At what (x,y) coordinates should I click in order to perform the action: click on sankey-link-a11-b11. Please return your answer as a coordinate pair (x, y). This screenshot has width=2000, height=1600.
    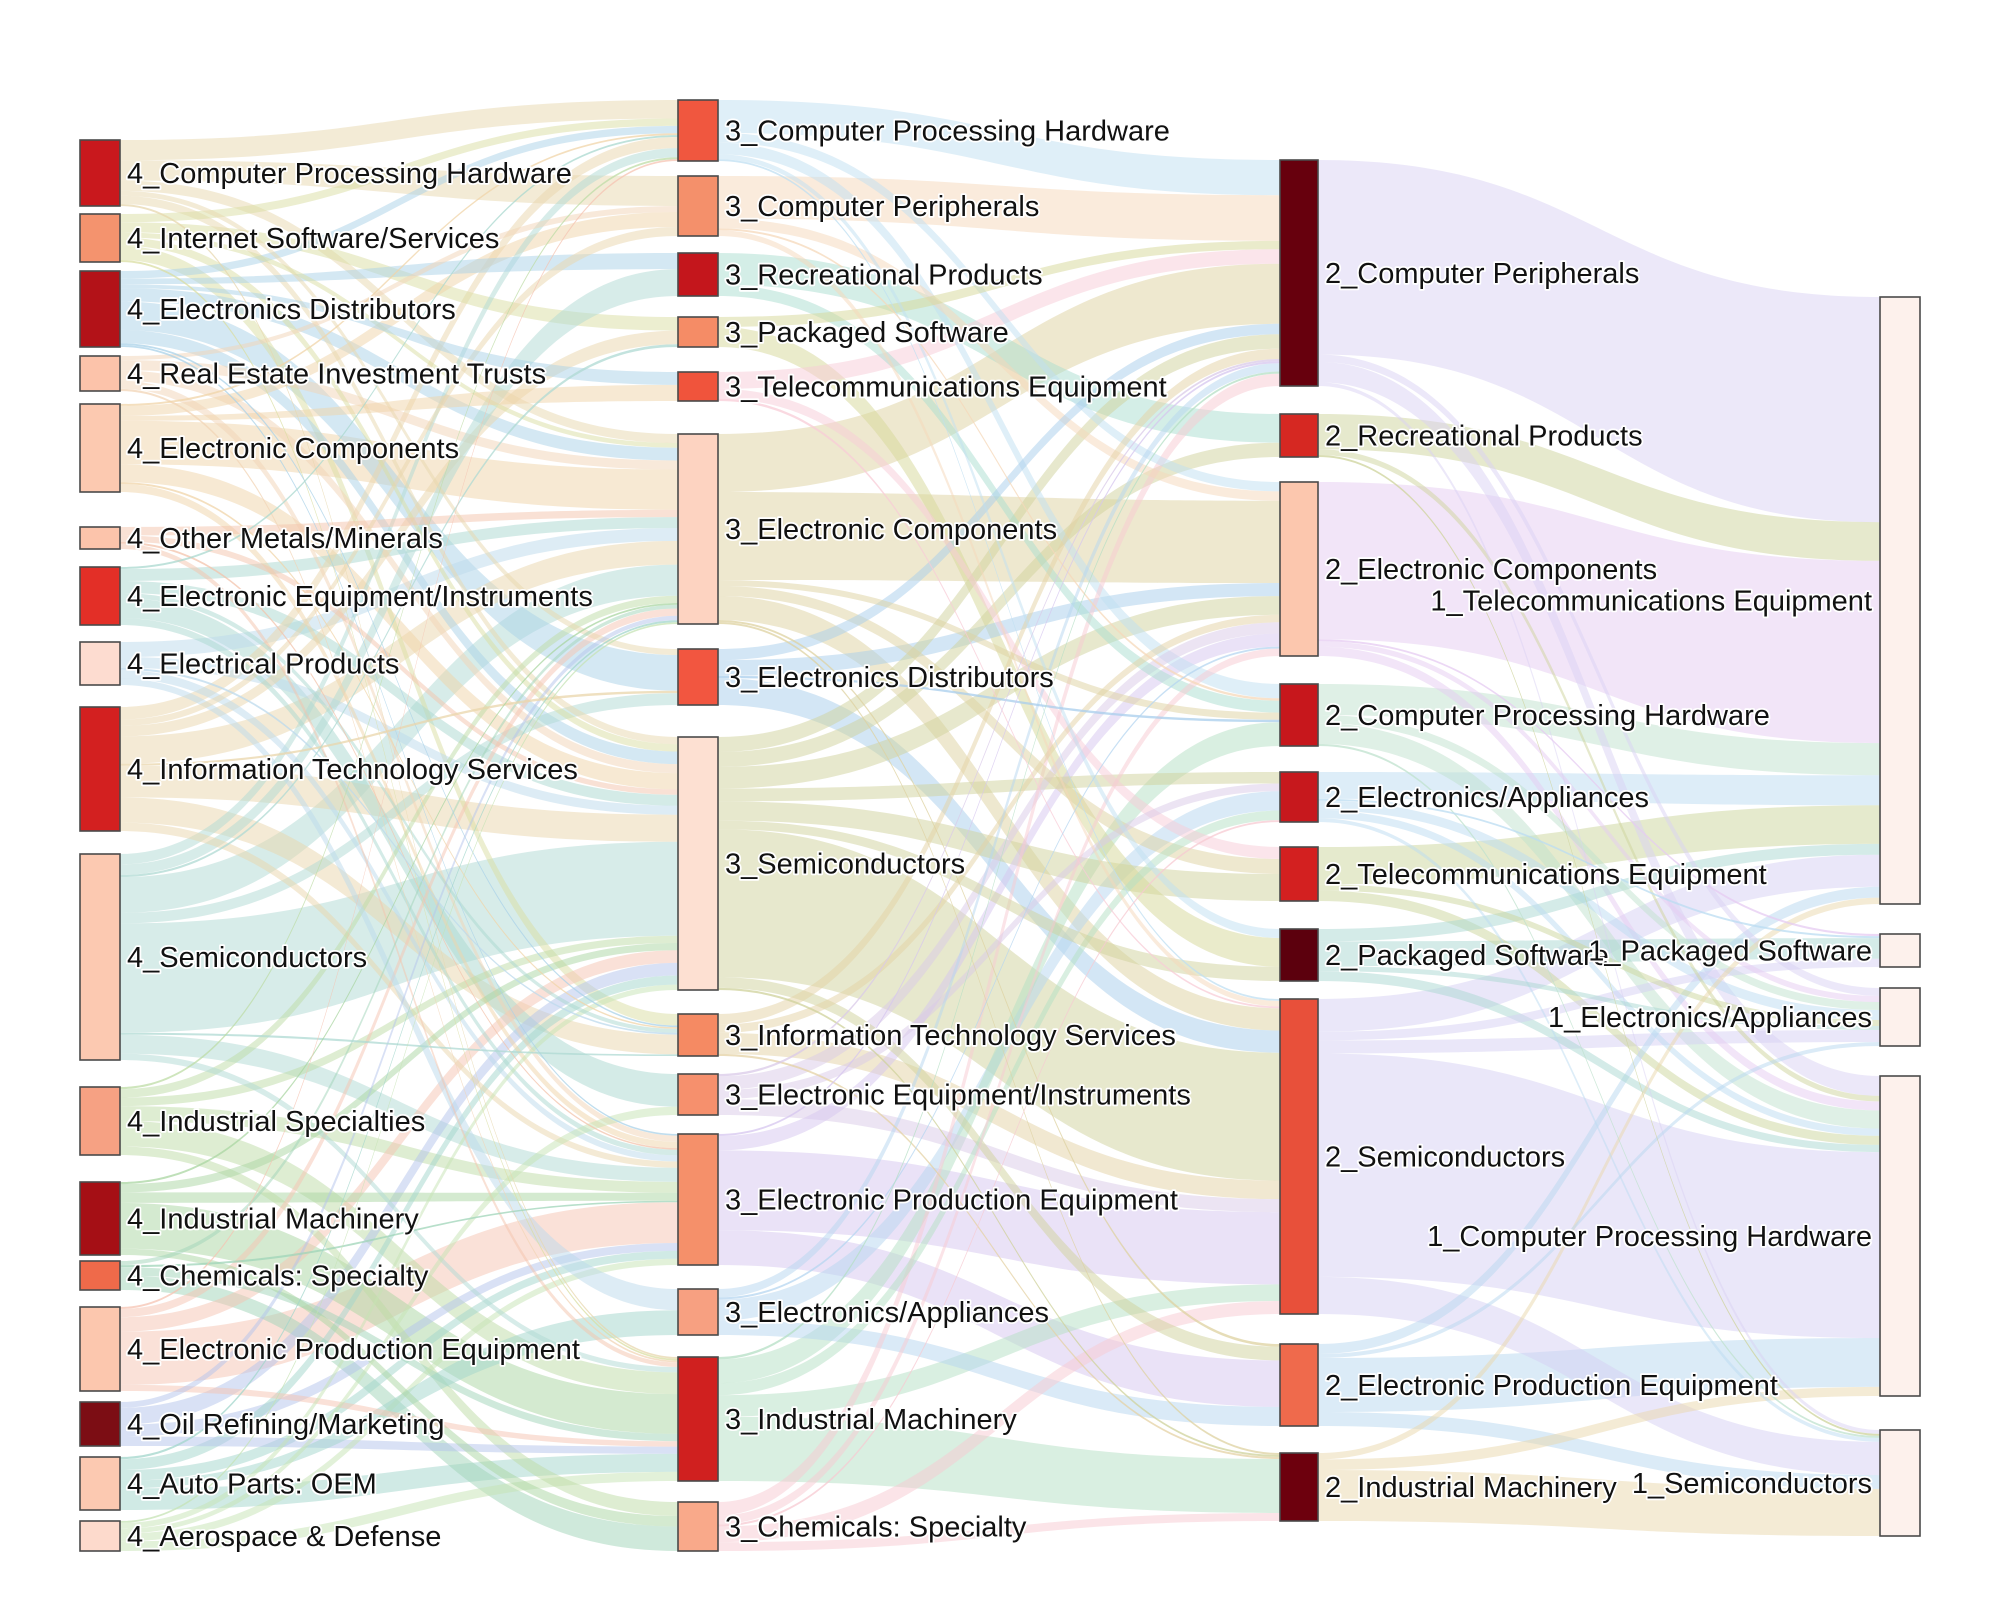
    Looking at the image, I should click on (399, 1149).